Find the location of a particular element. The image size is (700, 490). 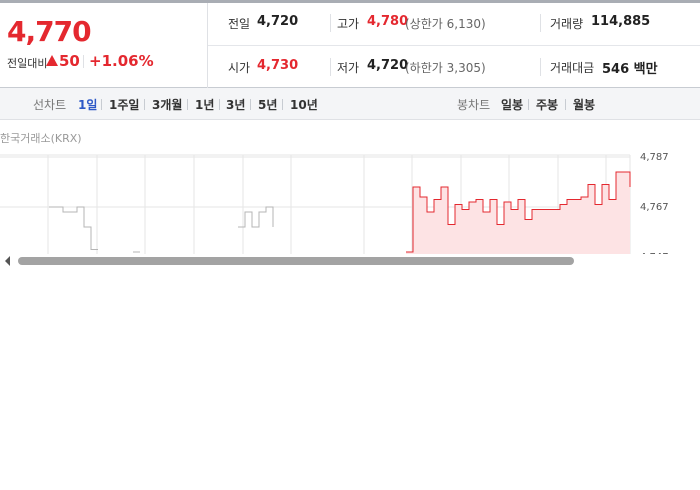

scroll-left is located at coordinates (7, 261).